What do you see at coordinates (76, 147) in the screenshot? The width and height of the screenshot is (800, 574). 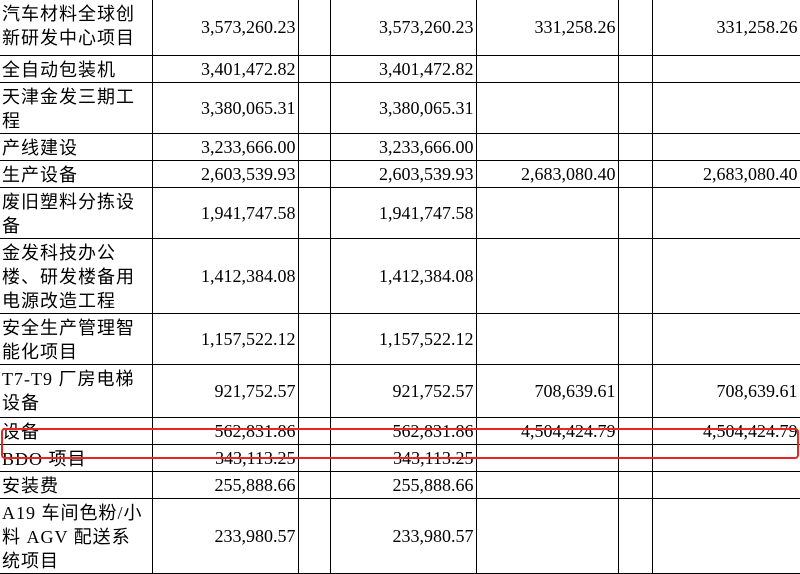 I see `item-name: 产线建设` at bounding box center [76, 147].